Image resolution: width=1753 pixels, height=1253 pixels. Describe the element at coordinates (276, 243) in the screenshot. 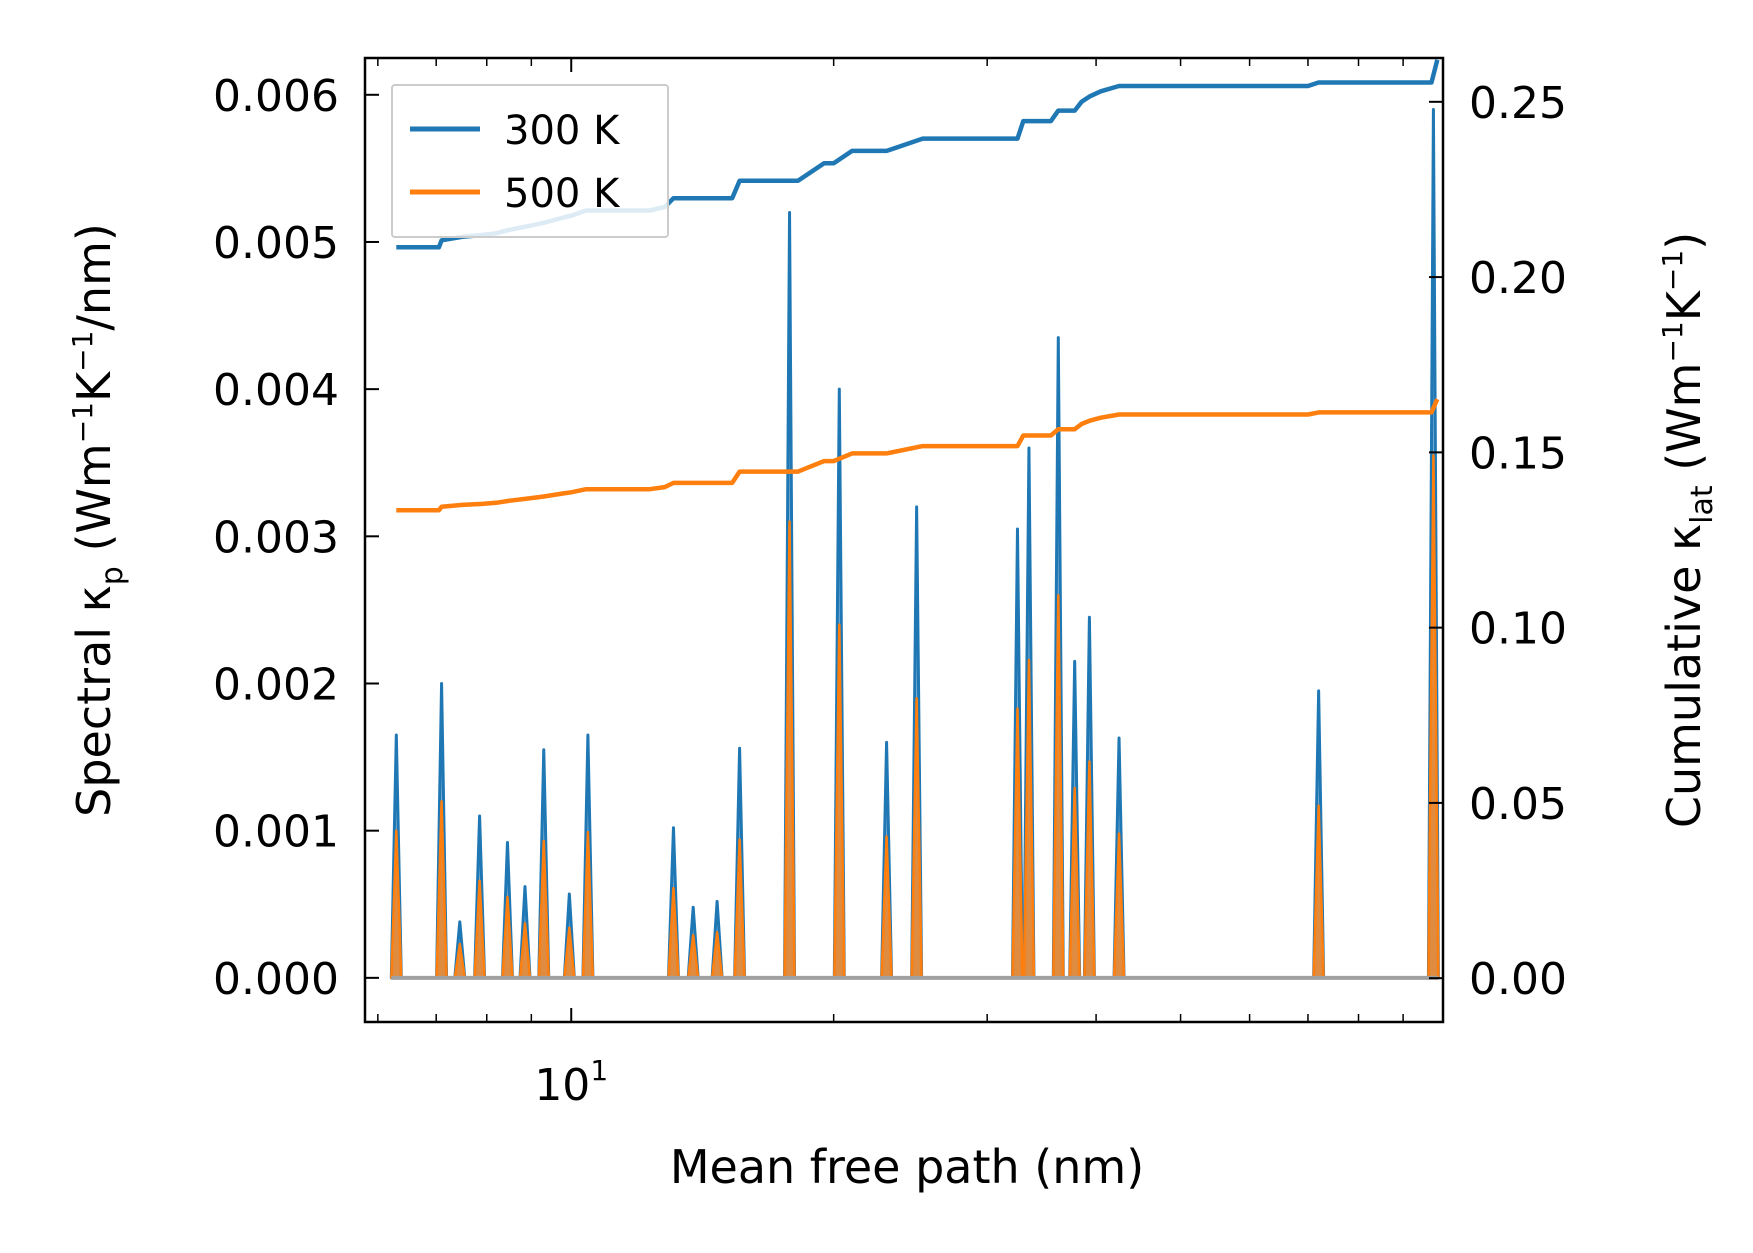

I see `y-left-tick-label: 0.005` at that location.